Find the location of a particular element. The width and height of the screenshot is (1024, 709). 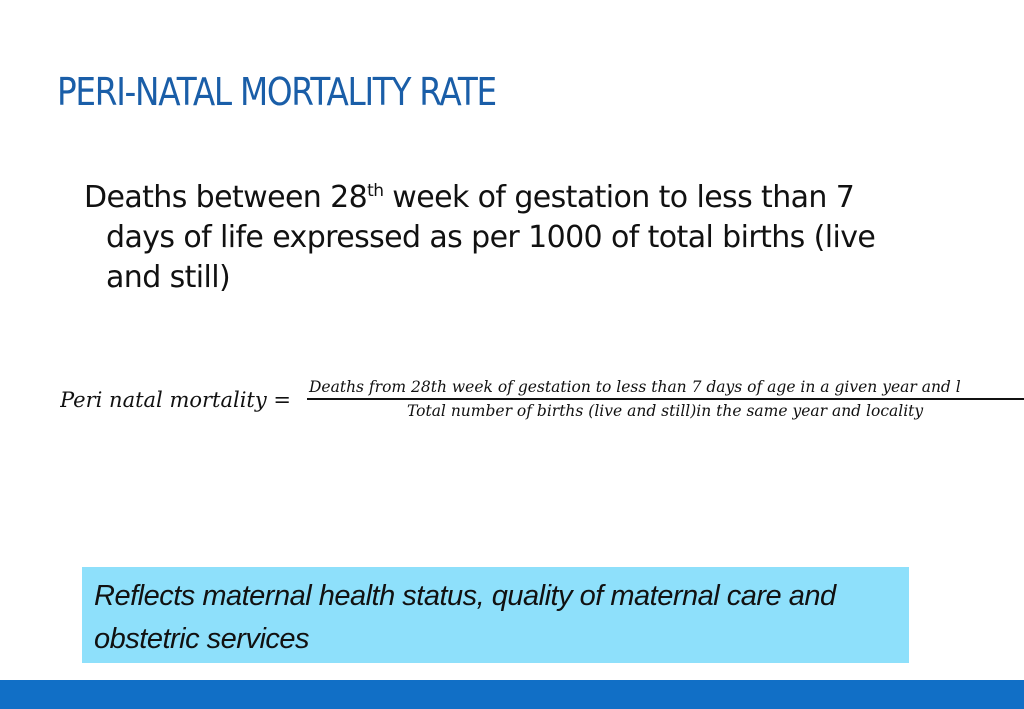

formula-lhs: Peri natal mortality = is located at coordinates (175, 400).